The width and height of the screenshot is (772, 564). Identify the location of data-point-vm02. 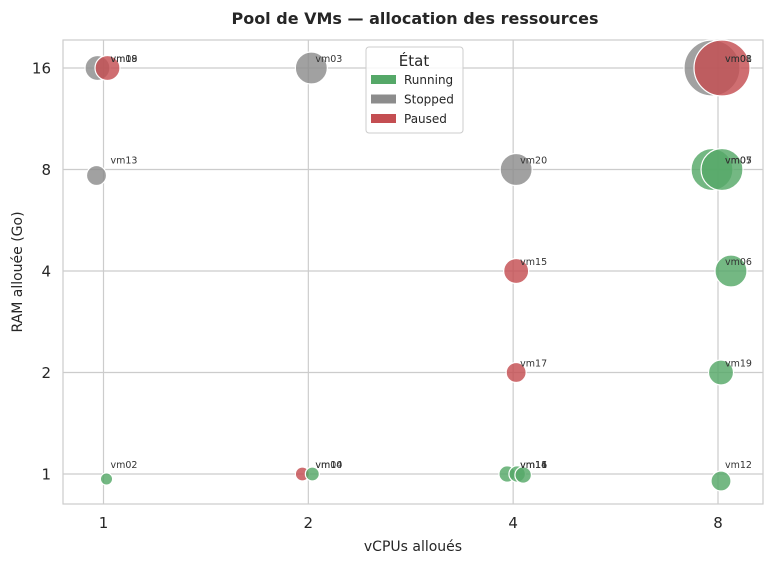
(106, 479).